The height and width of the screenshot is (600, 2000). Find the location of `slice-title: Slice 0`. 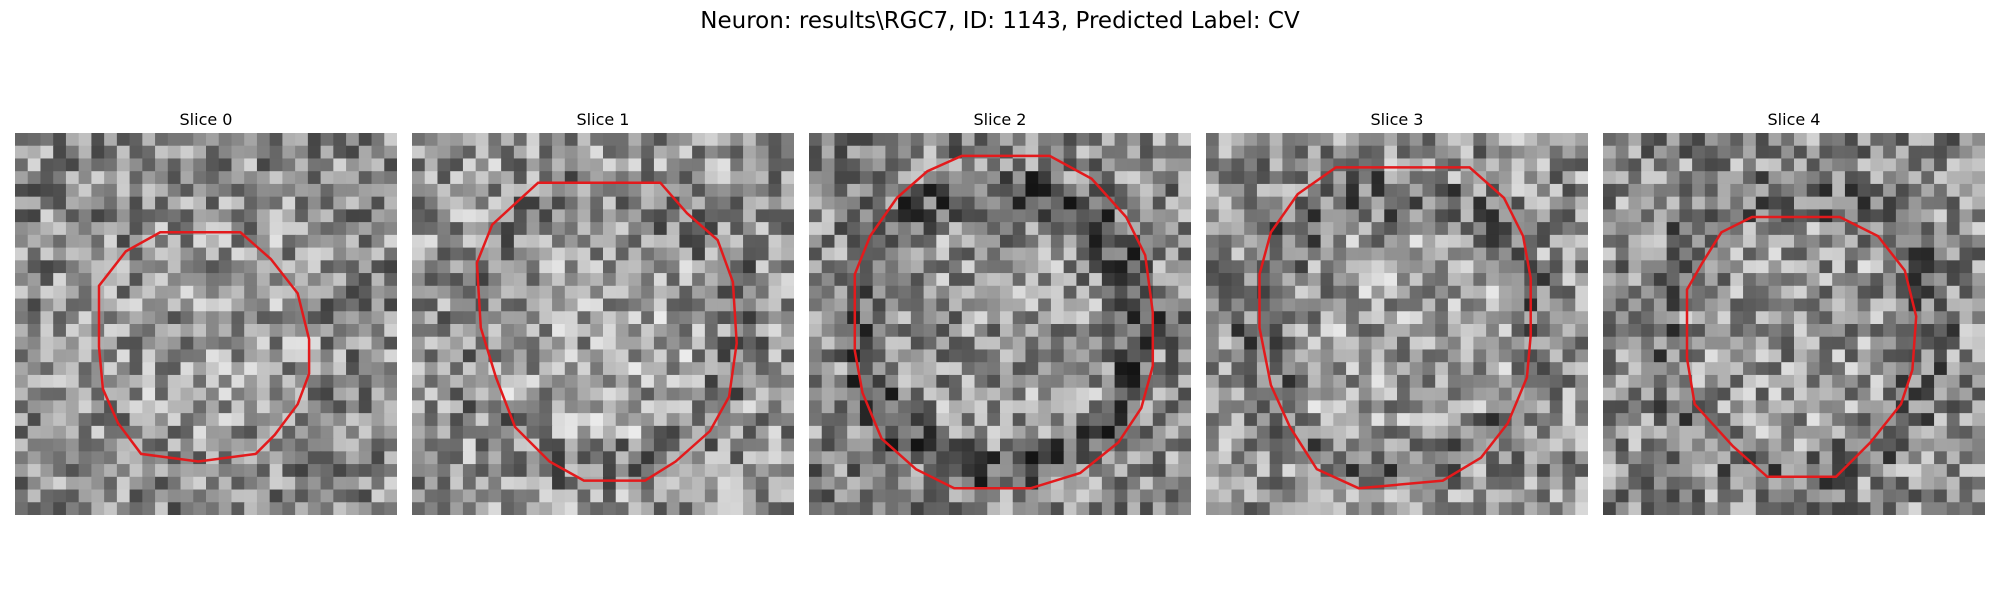

slice-title: Slice 0 is located at coordinates (206, 119).